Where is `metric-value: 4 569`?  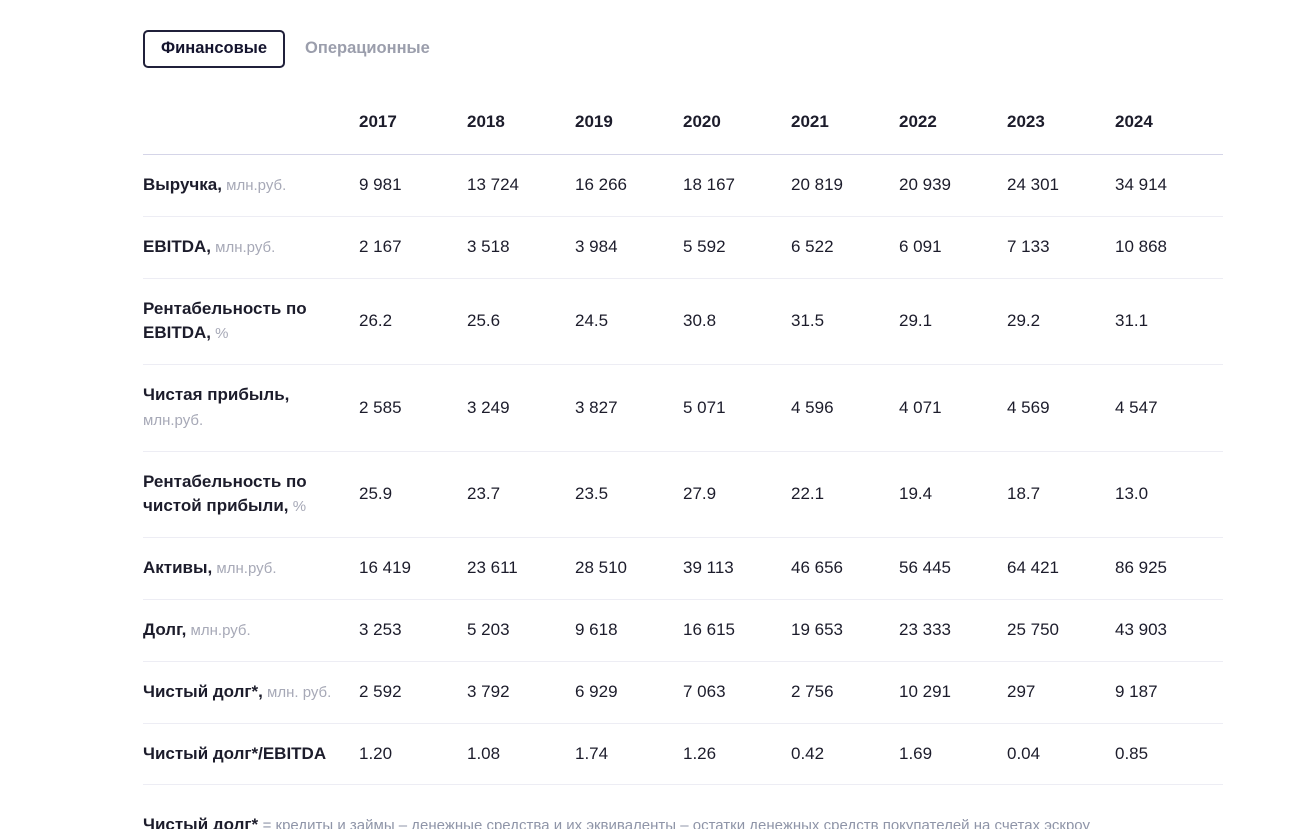 metric-value: 4 569 is located at coordinates (1028, 407).